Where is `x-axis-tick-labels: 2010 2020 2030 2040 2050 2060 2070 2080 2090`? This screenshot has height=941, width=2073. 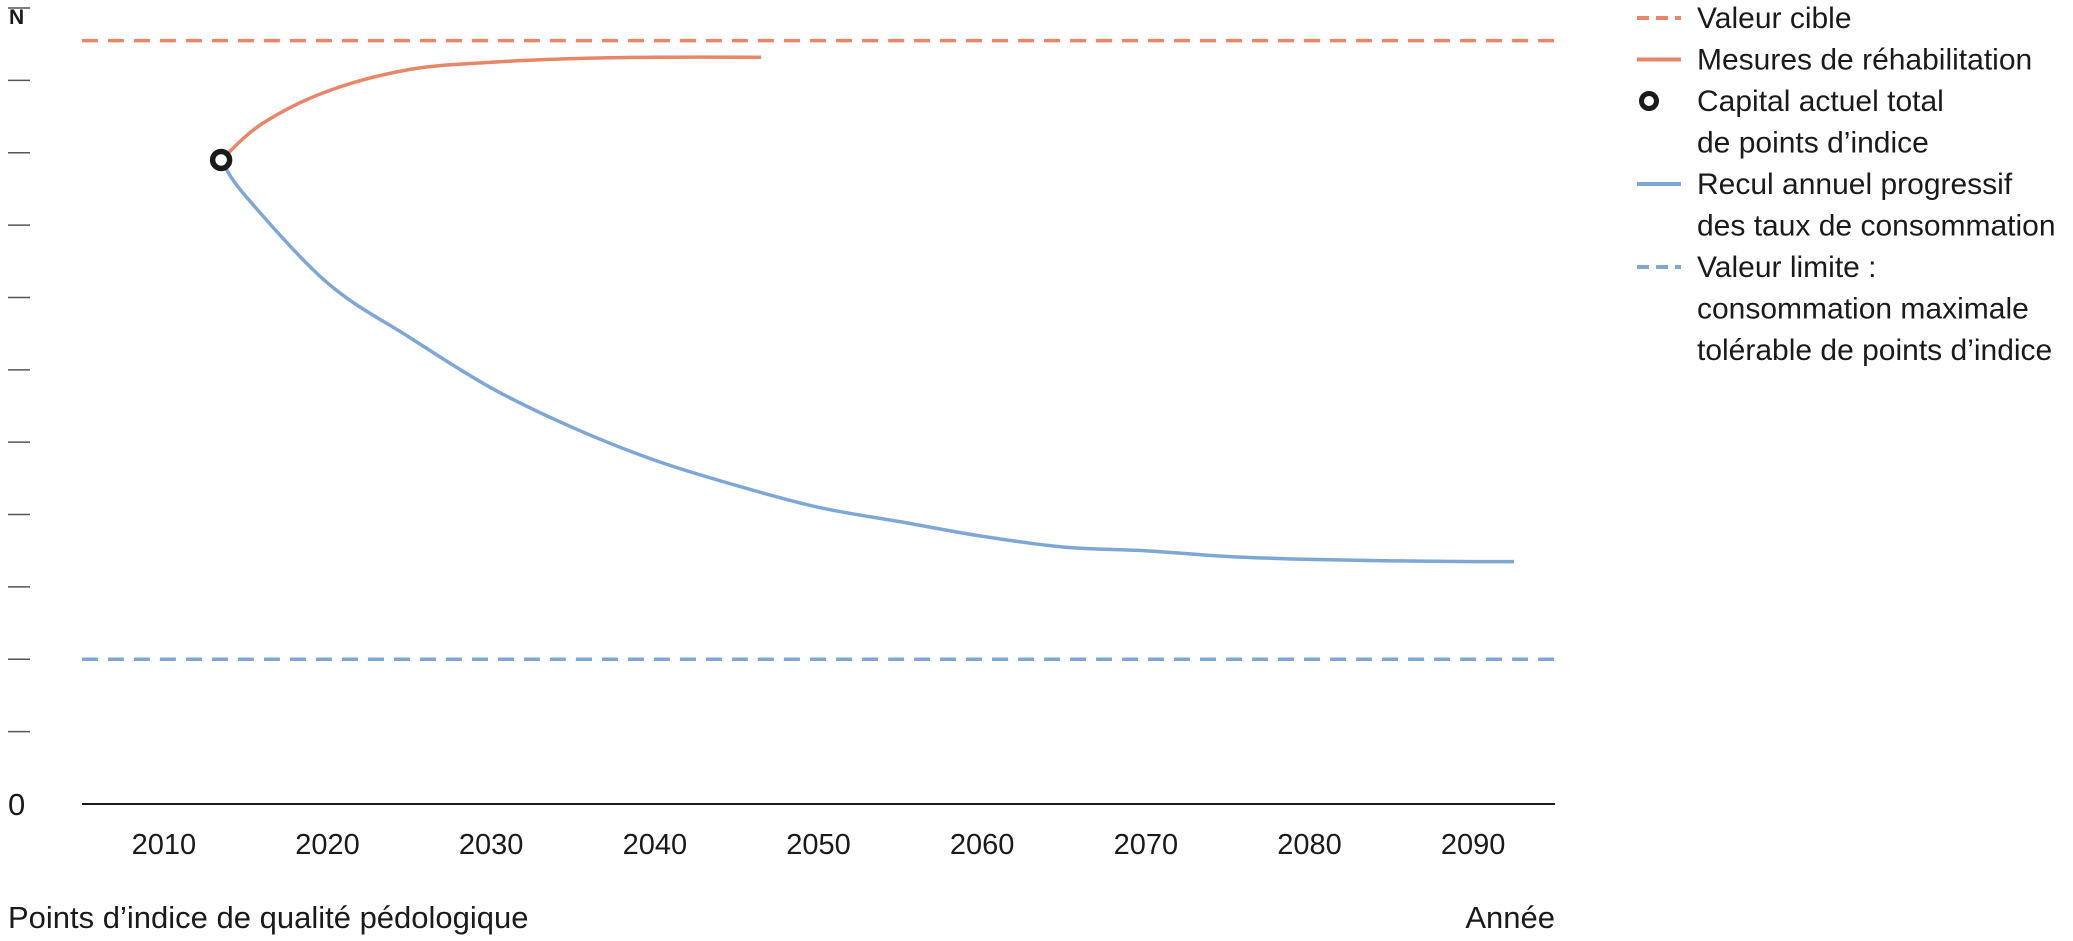
x-axis-tick-labels: 2010 2020 2030 2040 2050 2060 2070 2080 2090 is located at coordinates (819, 845).